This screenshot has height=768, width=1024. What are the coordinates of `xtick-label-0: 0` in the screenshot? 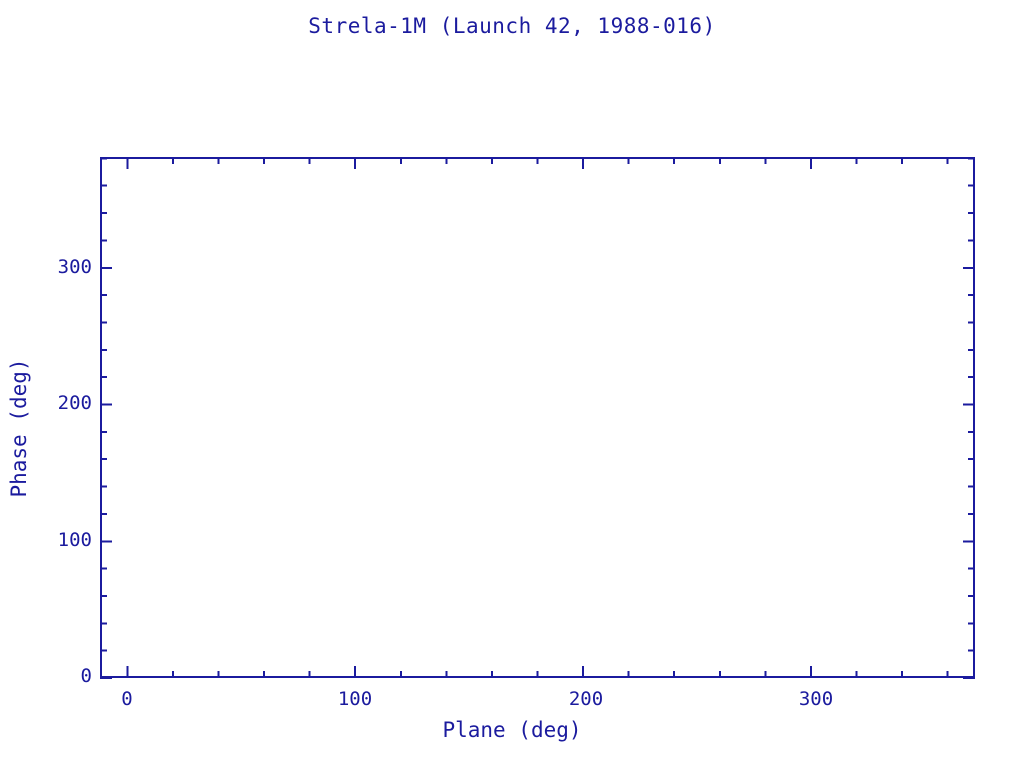 It's located at (127, 699).